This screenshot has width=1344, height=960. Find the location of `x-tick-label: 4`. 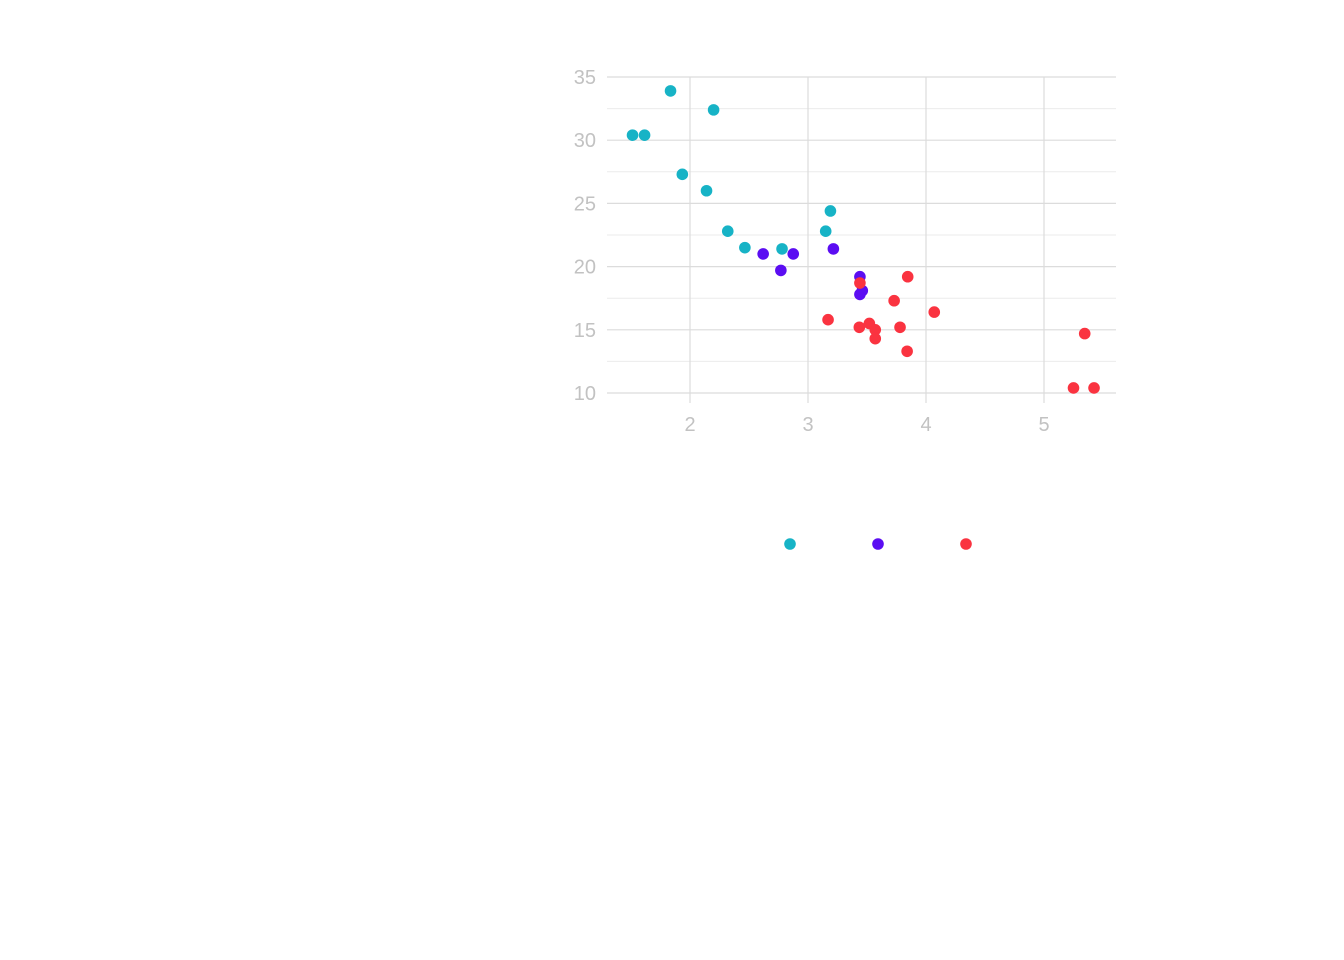

x-tick-label: 4 is located at coordinates (925, 425).